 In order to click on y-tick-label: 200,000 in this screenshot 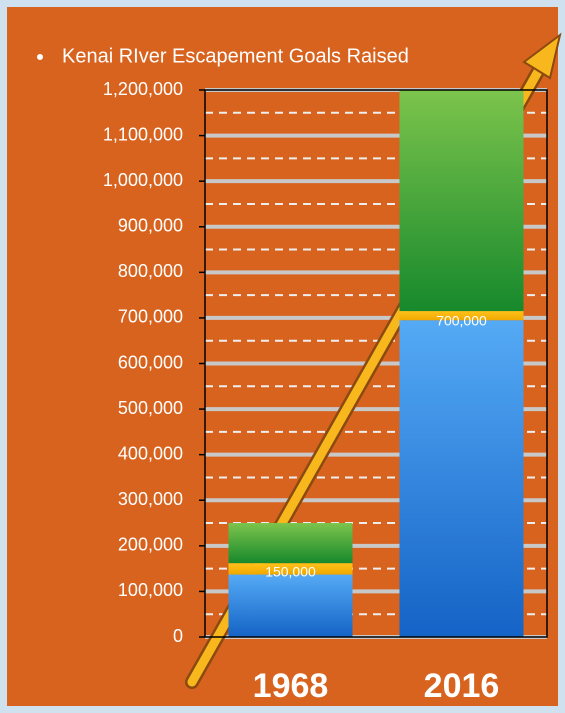, I will do `click(150, 545)`.